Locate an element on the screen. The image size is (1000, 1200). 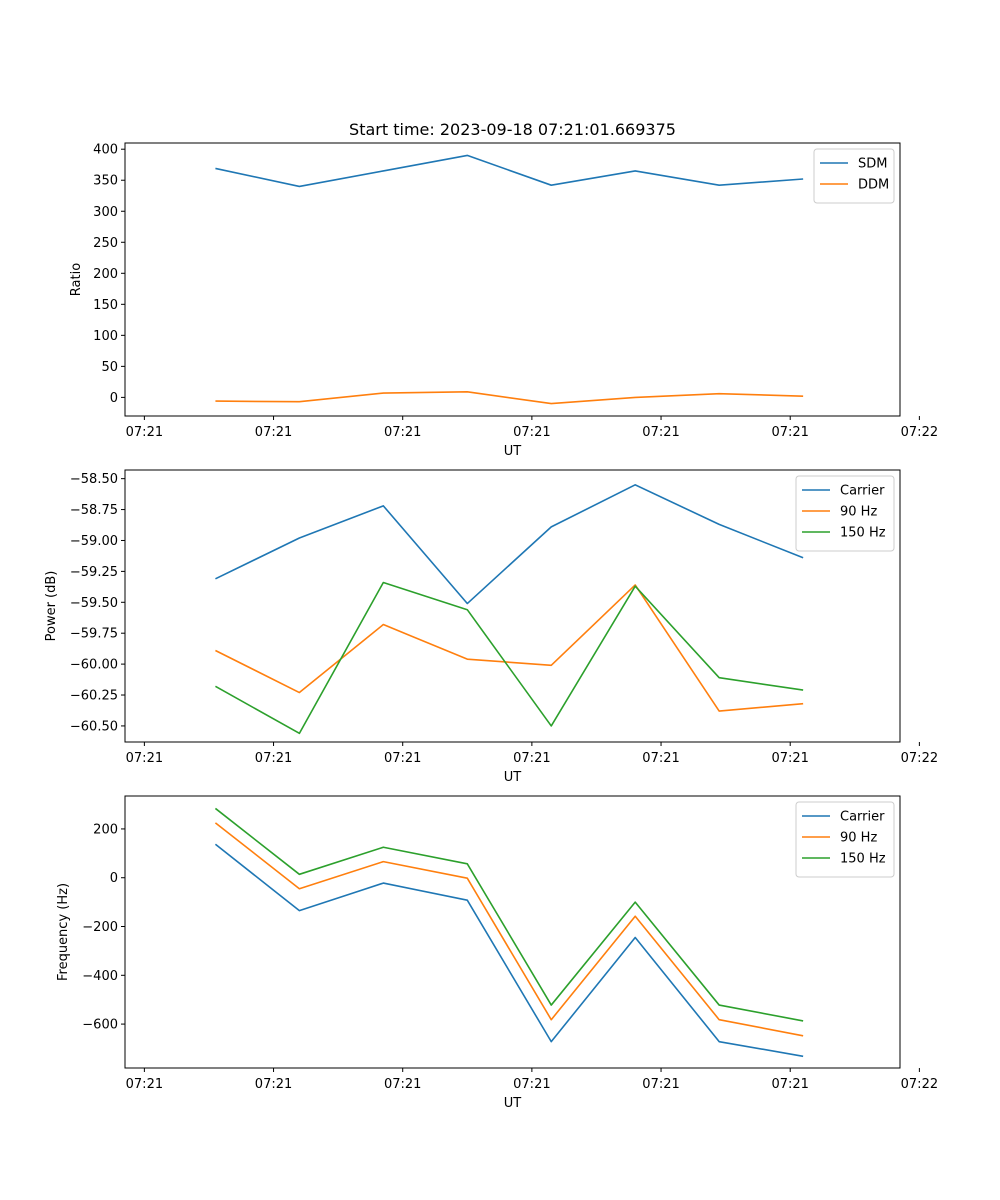
y-tick-label: −60.00 is located at coordinates (94, 665).